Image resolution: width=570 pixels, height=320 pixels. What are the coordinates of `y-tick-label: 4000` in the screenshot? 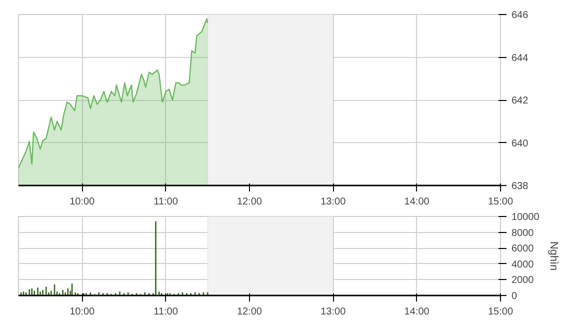 It's located at (523, 264).